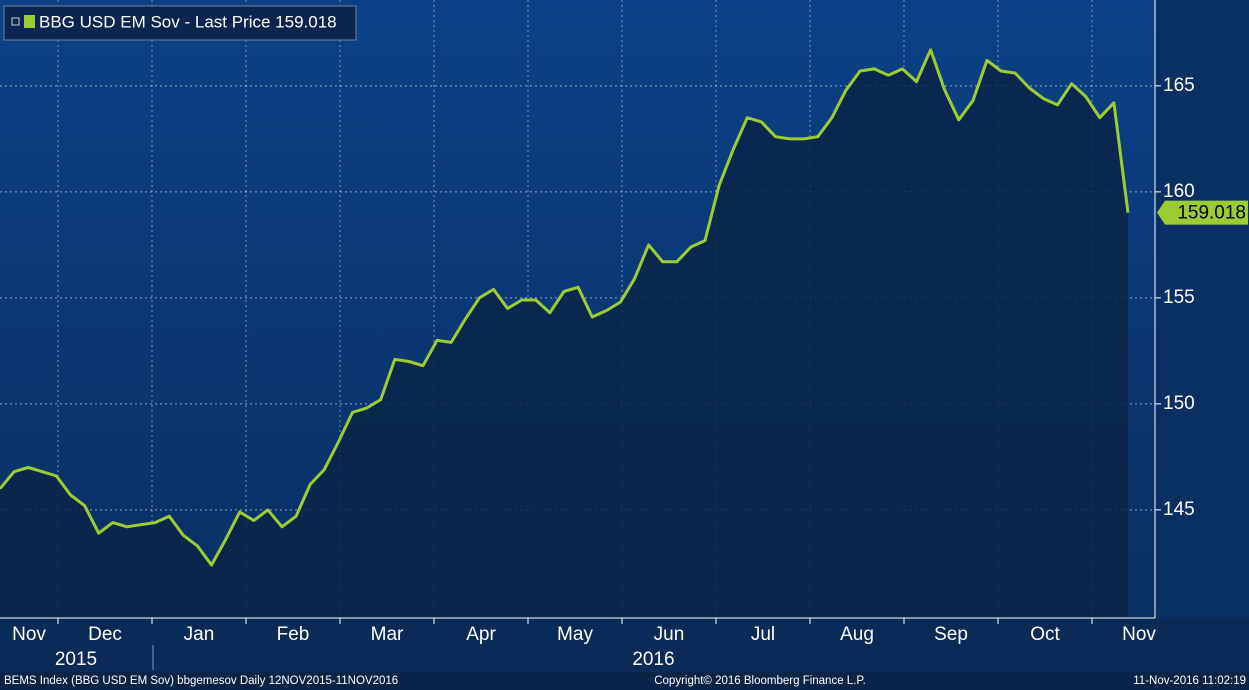  Describe the element at coordinates (1179, 297) in the screenshot. I see `y-tick-label: 155` at that location.